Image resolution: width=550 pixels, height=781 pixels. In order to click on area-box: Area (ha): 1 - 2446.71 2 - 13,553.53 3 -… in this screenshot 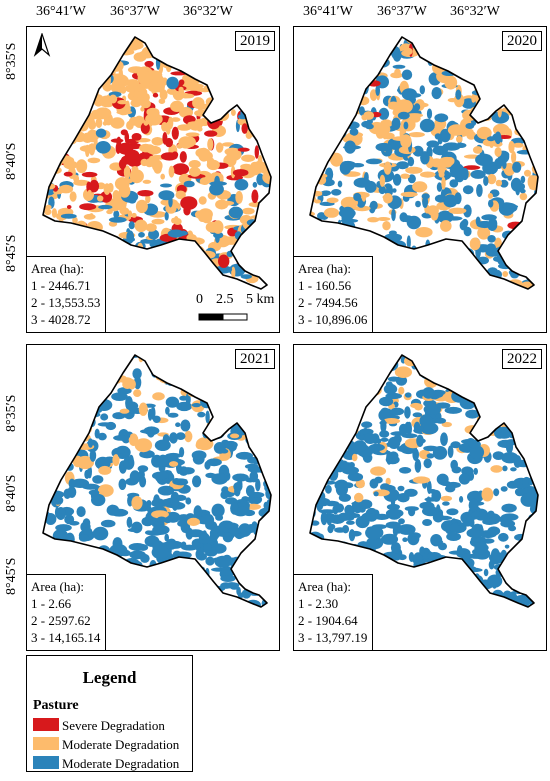, I will do `click(67, 294)`.